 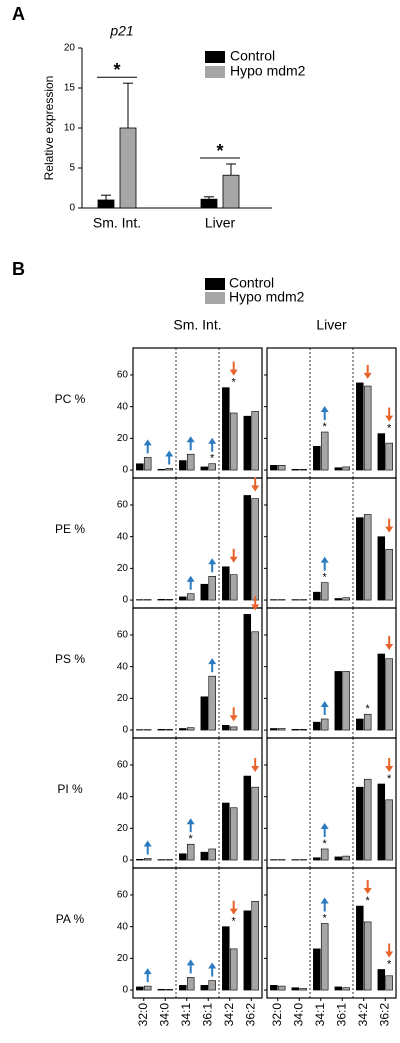 What do you see at coordinates (121, 31) in the screenshot?
I see `chart-title: p21` at bounding box center [121, 31].